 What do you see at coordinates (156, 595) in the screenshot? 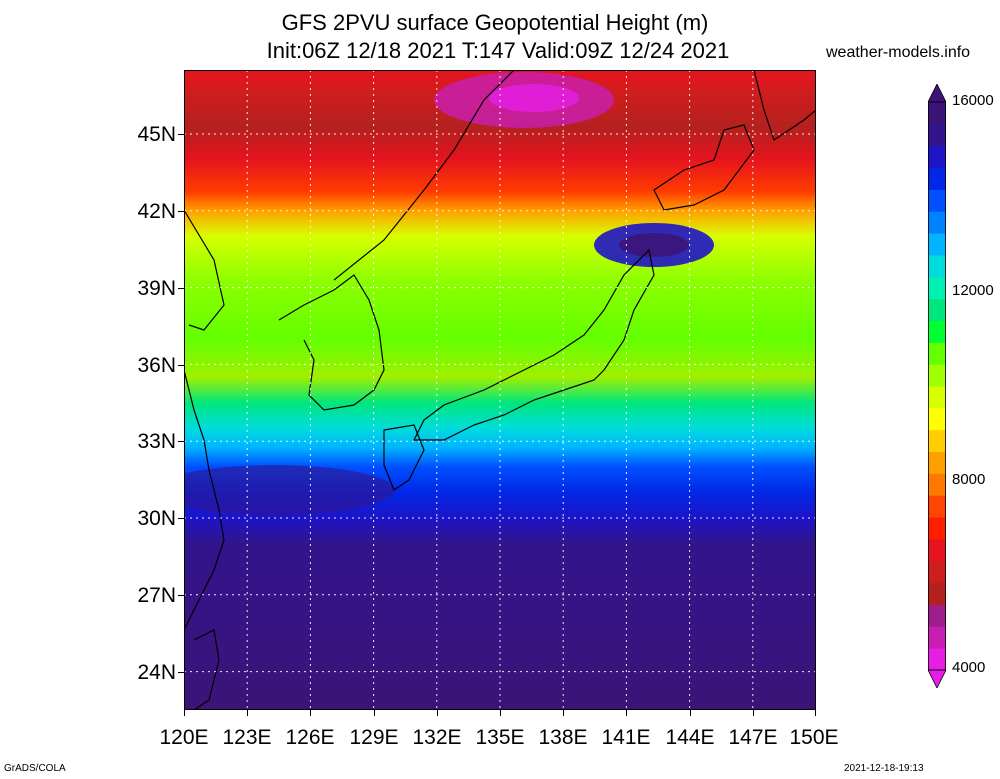
I see `lat-label: 27N` at bounding box center [156, 595].